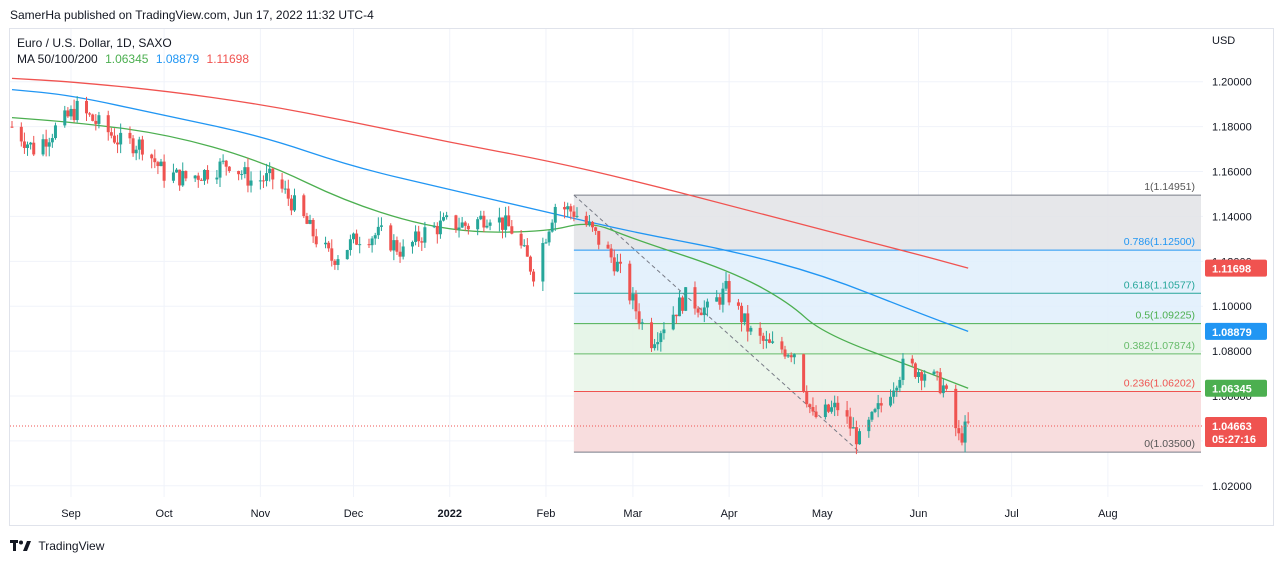 The image size is (1280, 563). I want to click on ma200-value: 1.11698, so click(228, 59).